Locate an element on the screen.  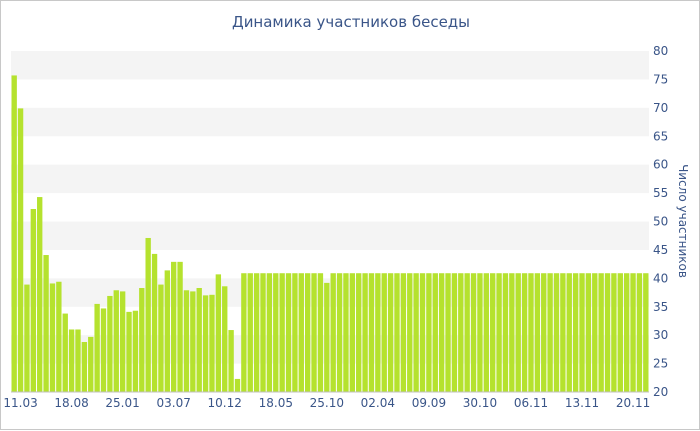
y-tick-label: 45 is located at coordinates (660, 250).